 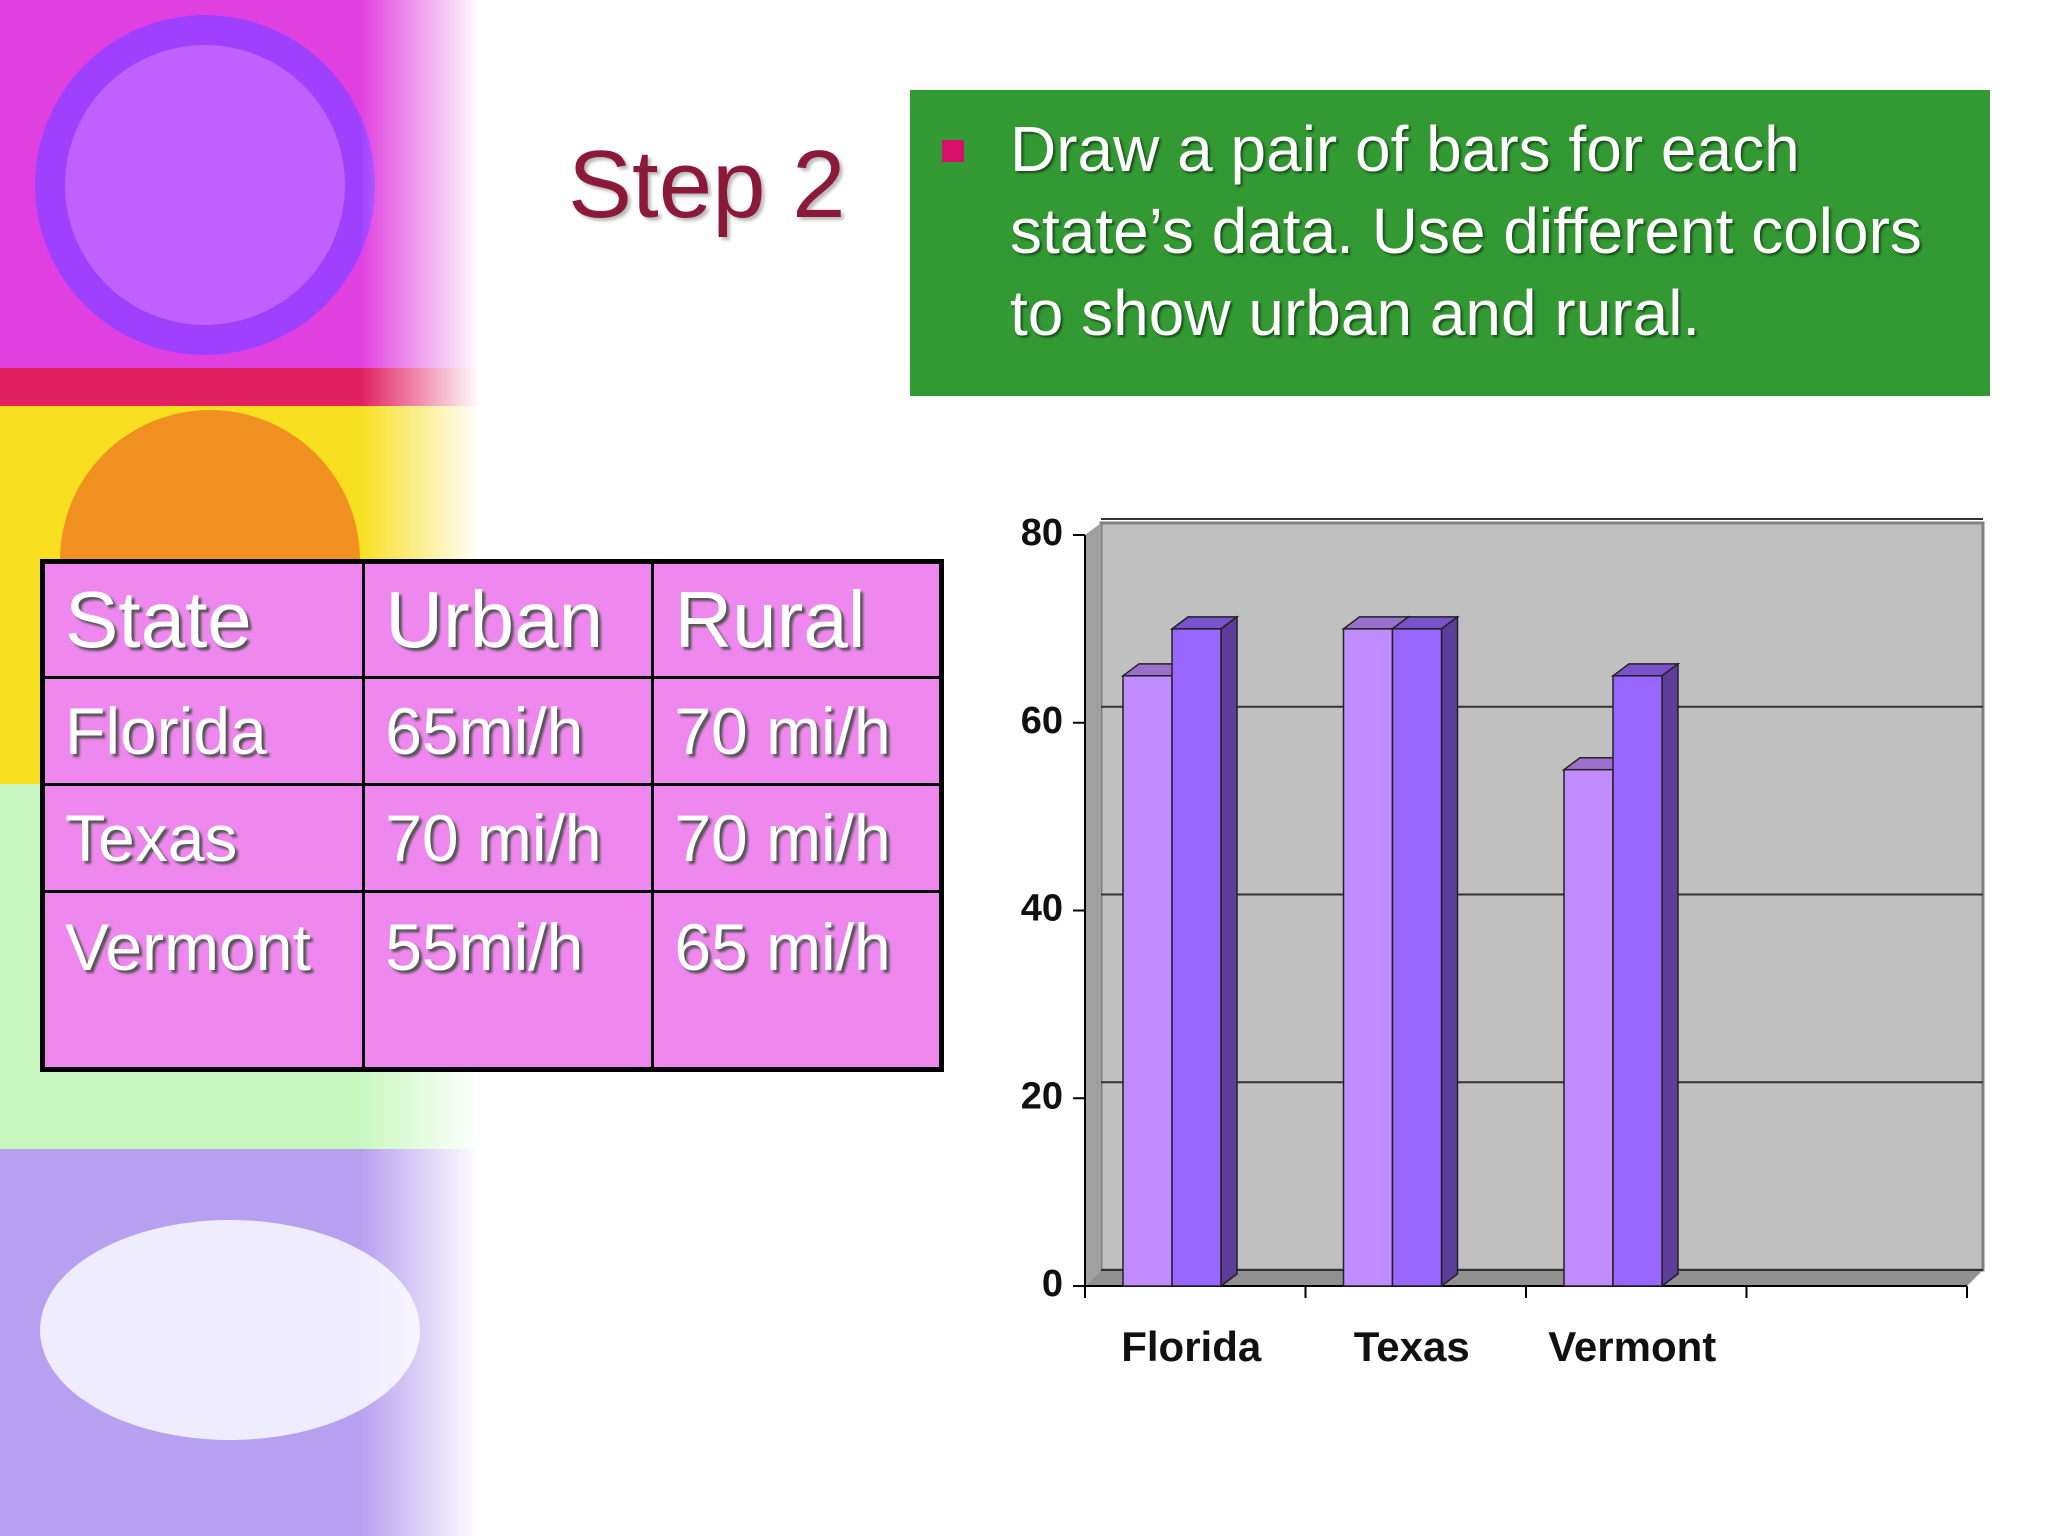 What do you see at coordinates (1052, 1284) in the screenshot?
I see `y-tick-label: 0` at bounding box center [1052, 1284].